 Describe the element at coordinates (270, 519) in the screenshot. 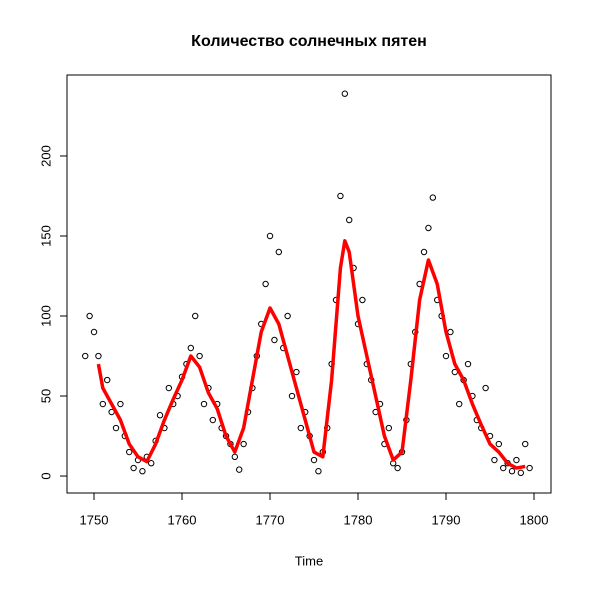

I see `x-tick-label: 1770` at that location.